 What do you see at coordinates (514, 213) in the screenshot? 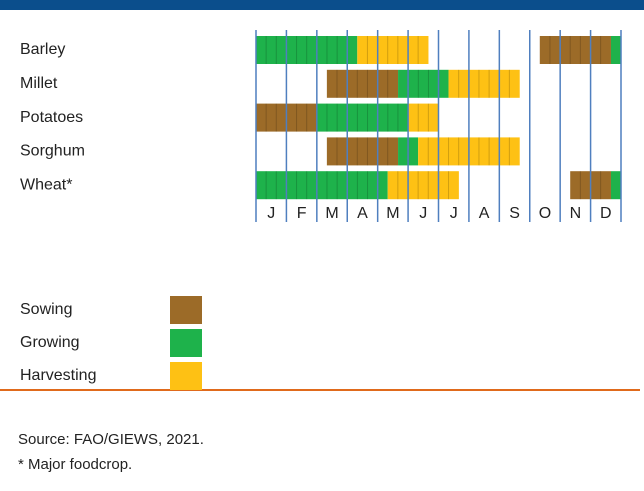
I see `month-label: S` at bounding box center [514, 213].